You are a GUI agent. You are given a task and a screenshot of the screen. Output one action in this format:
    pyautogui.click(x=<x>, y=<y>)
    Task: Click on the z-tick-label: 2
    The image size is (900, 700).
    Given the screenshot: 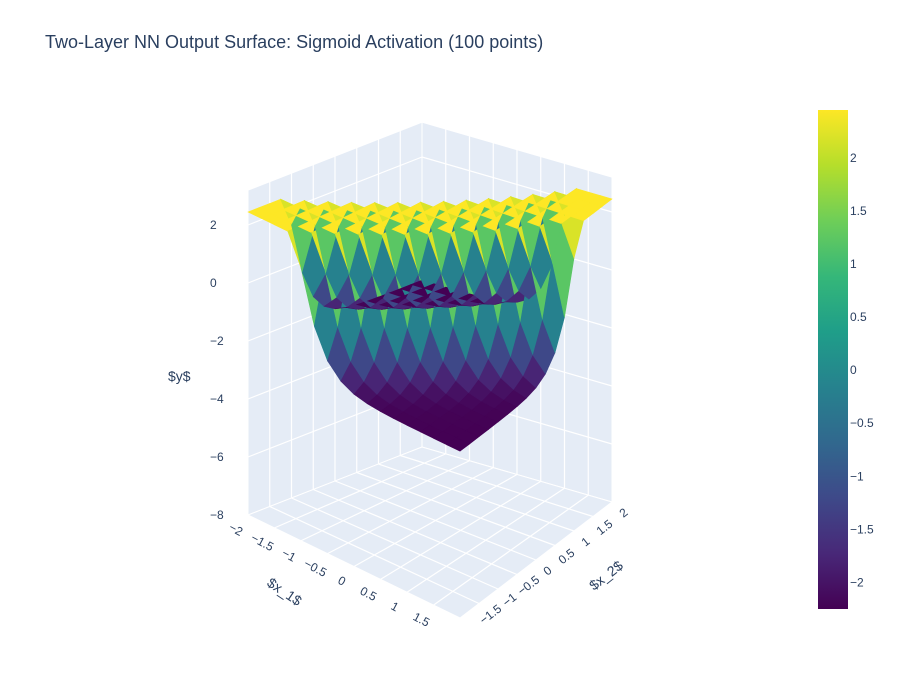 What is the action you would take?
    pyautogui.click(x=213, y=225)
    